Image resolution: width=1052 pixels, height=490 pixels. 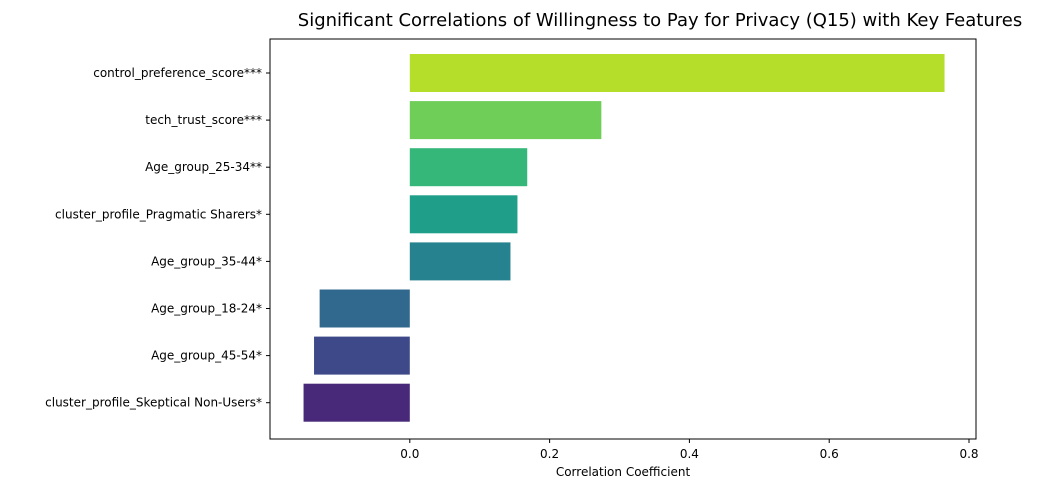 I want to click on y-tick-label: Age_group_25-34**, so click(x=203, y=167).